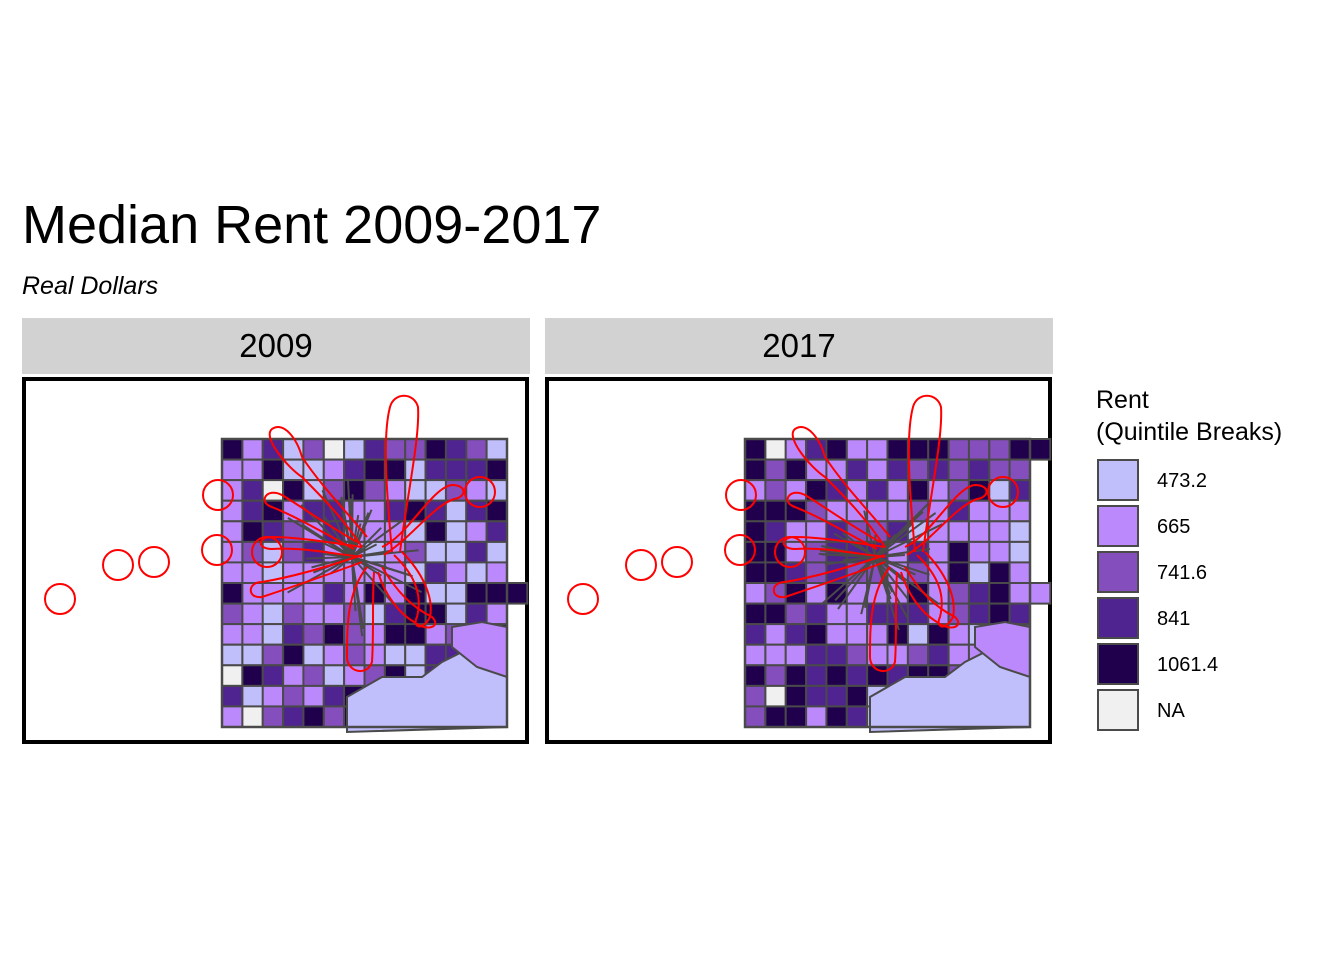 Image resolution: width=1344 pixels, height=960 pixels. Describe the element at coordinates (1182, 573) in the screenshot. I see `legend-label: 741.6` at that location.